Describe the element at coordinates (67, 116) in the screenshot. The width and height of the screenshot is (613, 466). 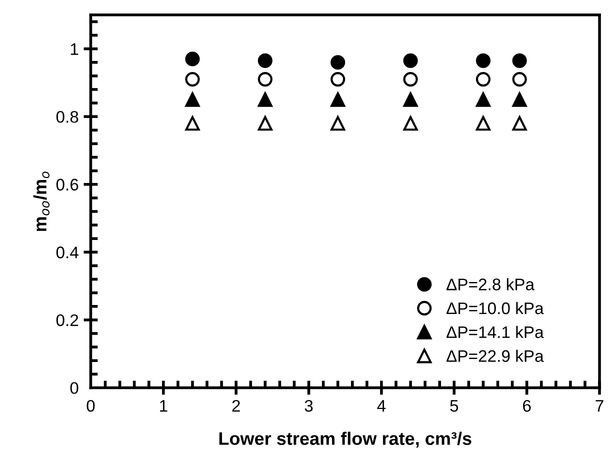
I see `y-tick-label: 0.8` at that location.